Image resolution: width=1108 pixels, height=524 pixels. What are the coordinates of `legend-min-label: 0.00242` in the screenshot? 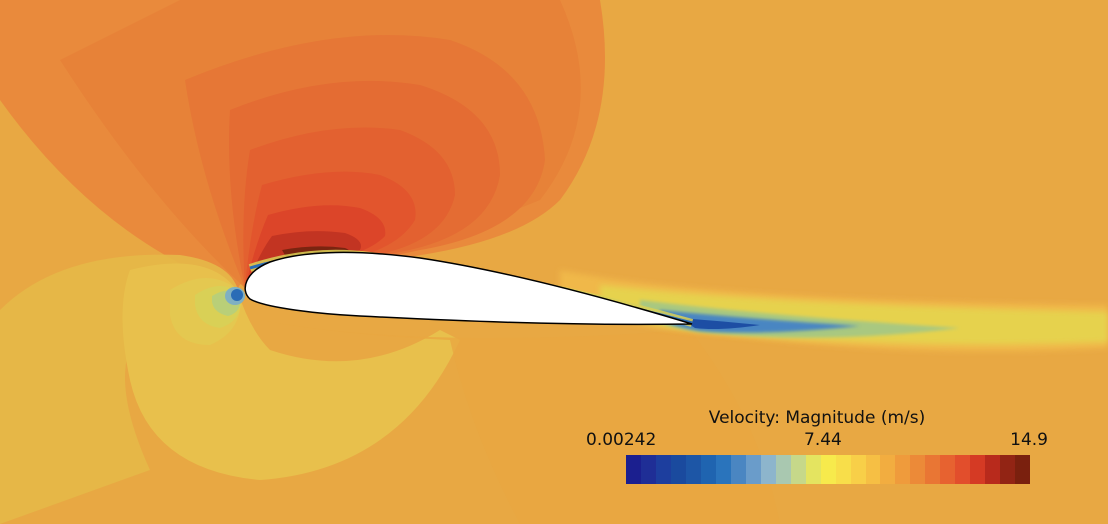 It's located at (621, 440).